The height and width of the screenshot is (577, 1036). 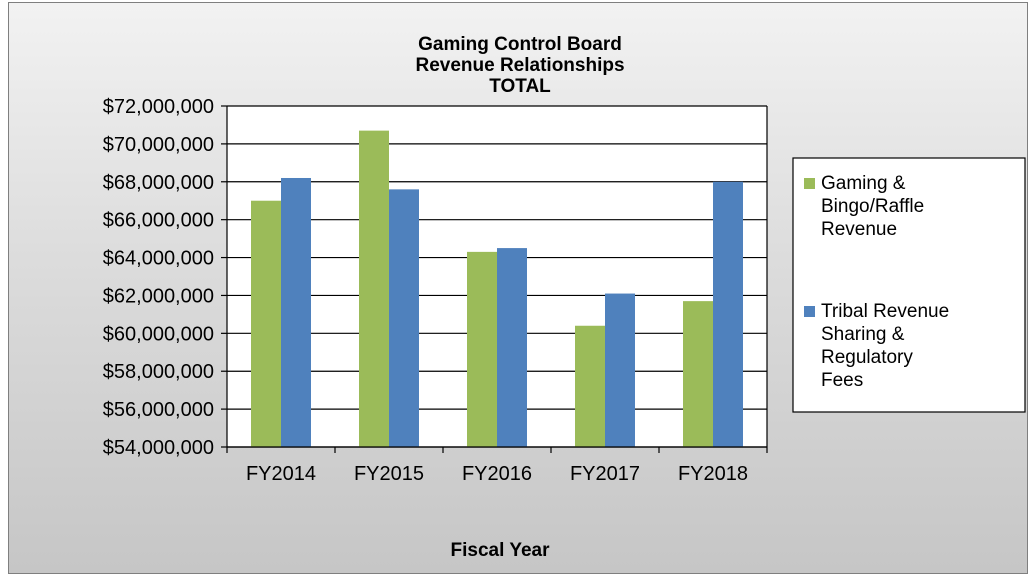 What do you see at coordinates (158, 145) in the screenshot?
I see `y-tick-label: $70,000,000` at bounding box center [158, 145].